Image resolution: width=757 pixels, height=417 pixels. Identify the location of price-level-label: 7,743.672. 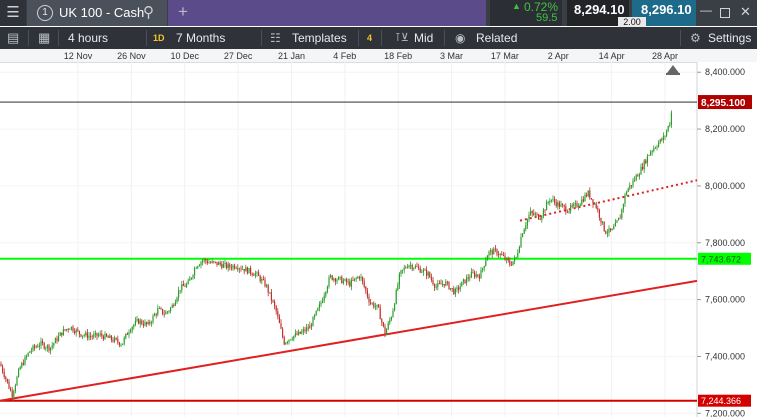
(721, 259).